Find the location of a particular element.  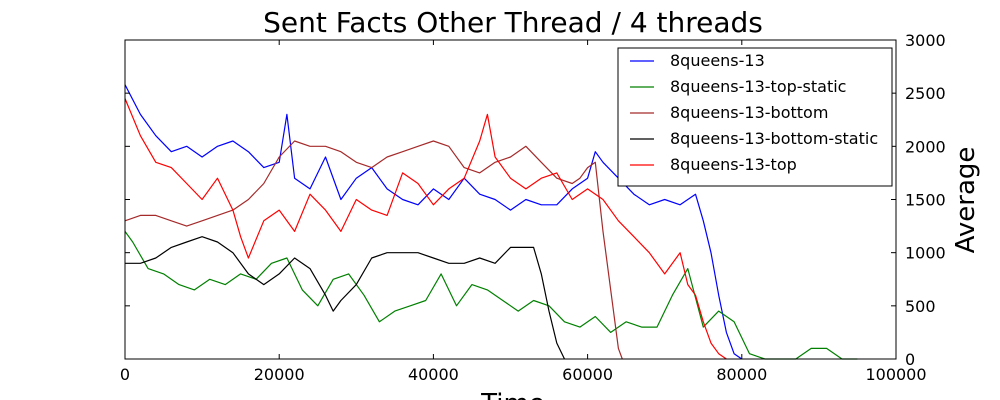

x-tick-label: 80000 is located at coordinates (741, 374).